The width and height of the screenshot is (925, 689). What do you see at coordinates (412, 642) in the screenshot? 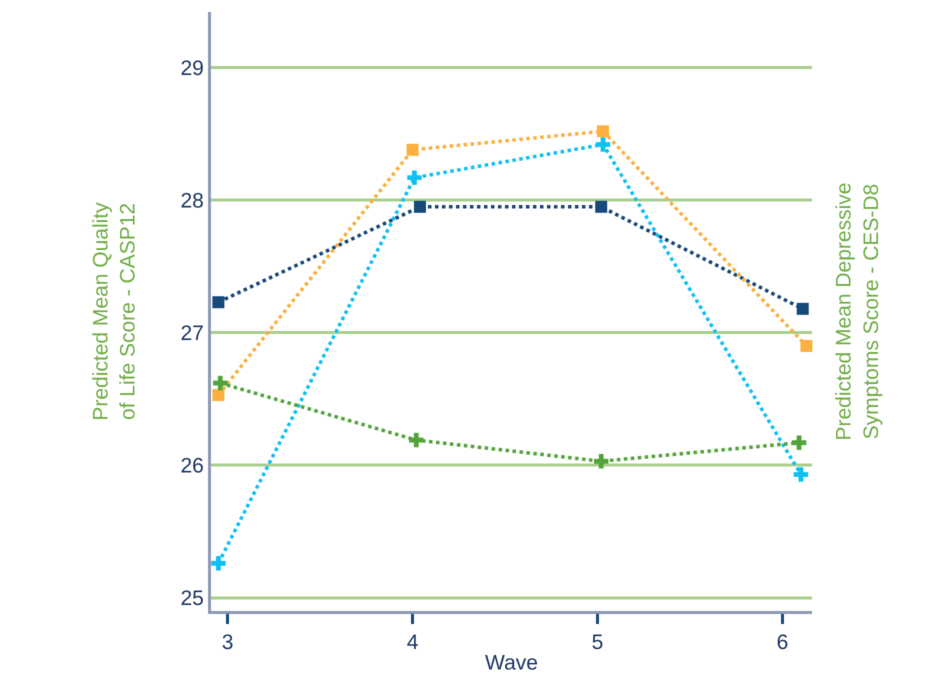
I see `x-tick-label: 4` at bounding box center [412, 642].